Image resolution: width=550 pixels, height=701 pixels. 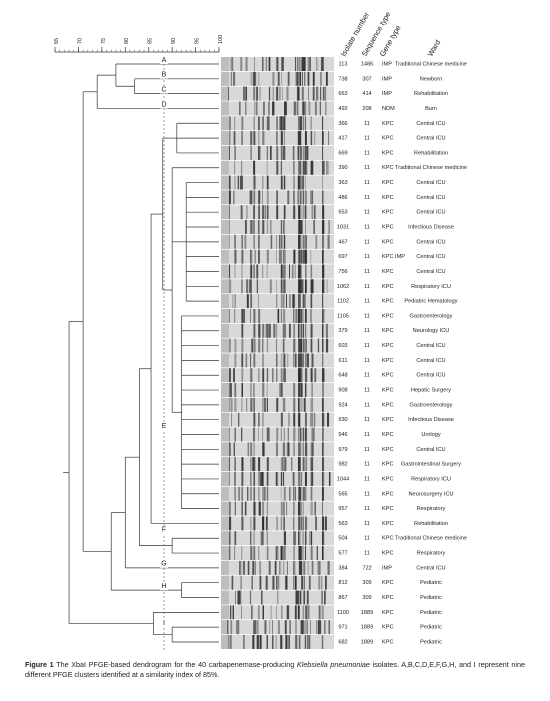 What do you see at coordinates (431, 524) in the screenshot?
I see `ward: Rehabilitation` at bounding box center [431, 524].